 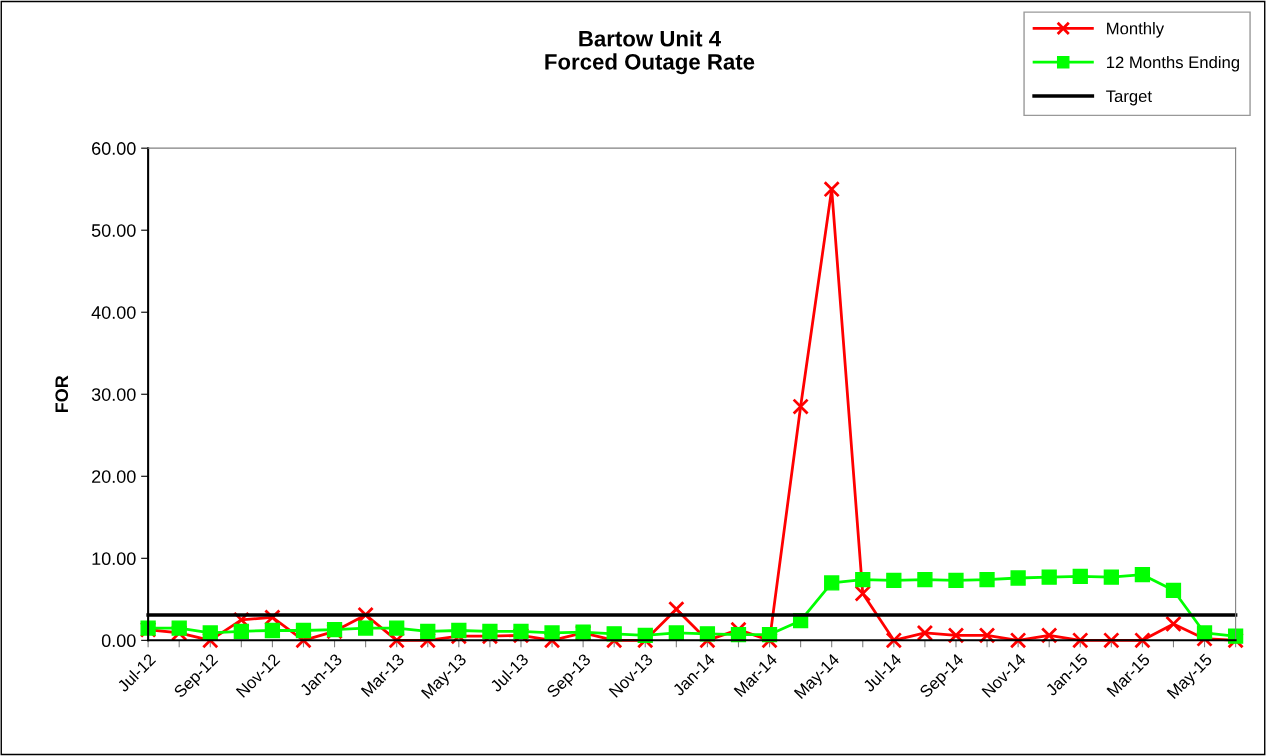 What do you see at coordinates (114, 476) in the screenshot?
I see `y-tick-label: 20.00` at bounding box center [114, 476].